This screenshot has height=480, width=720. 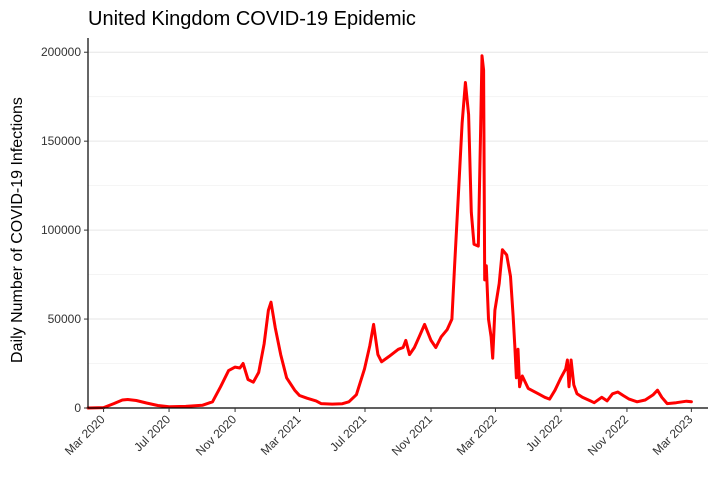 I want to click on x-tick-label: Mar 2023, so click(x=673, y=435).